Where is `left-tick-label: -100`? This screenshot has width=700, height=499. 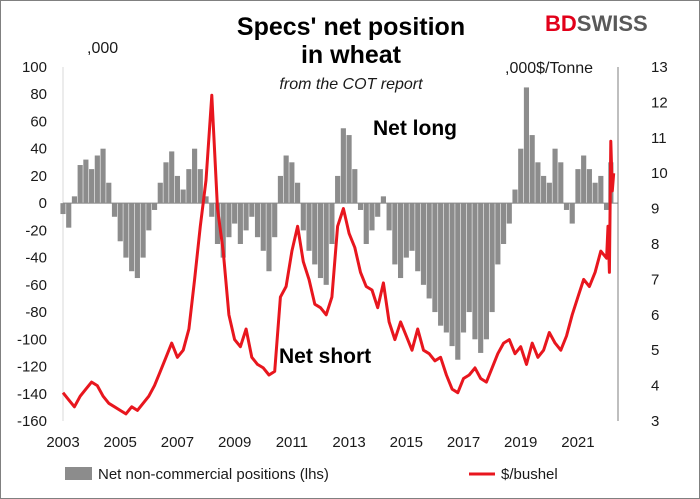
left-tick-label: -100 is located at coordinates (32, 339).